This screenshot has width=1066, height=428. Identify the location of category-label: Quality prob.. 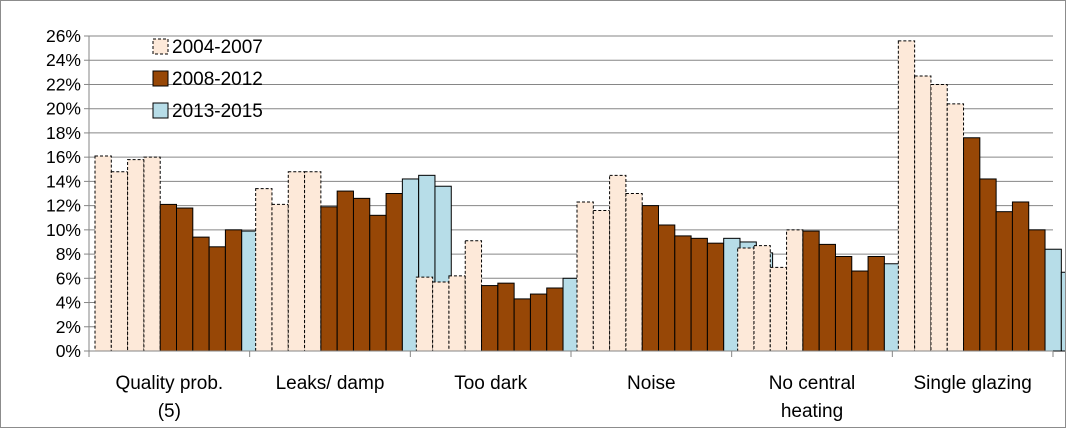
(169, 383).